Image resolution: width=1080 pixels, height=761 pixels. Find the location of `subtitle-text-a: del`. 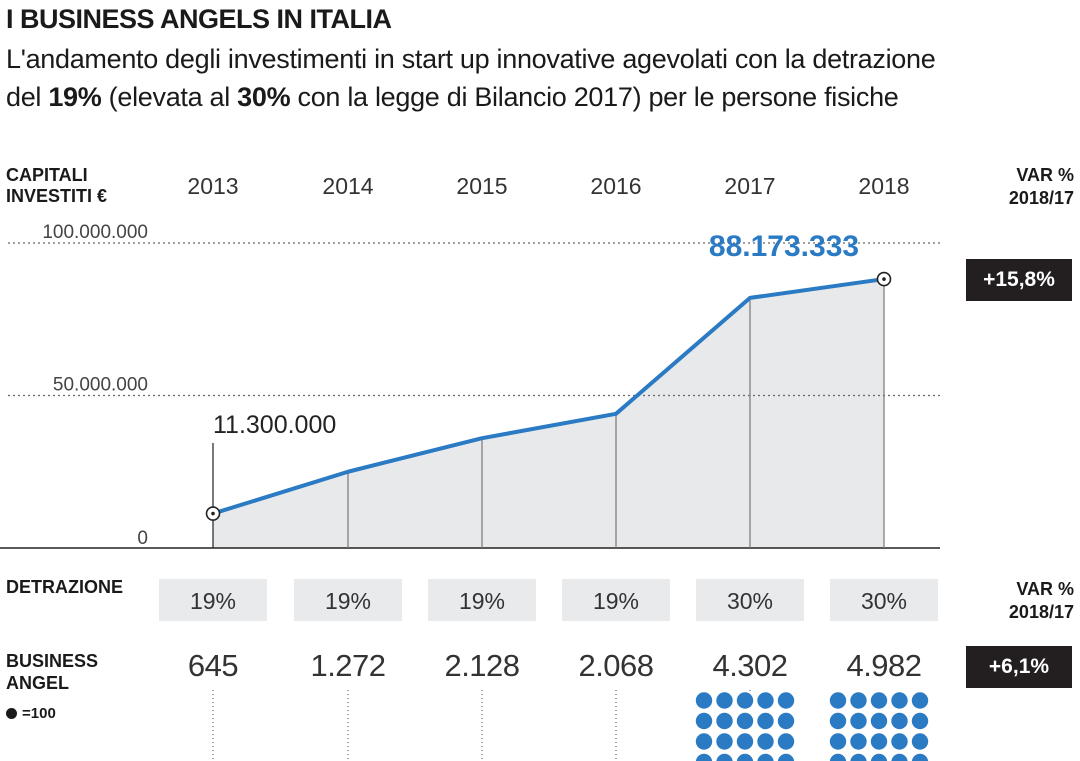

subtitle-text-a: del is located at coordinates (27, 97).